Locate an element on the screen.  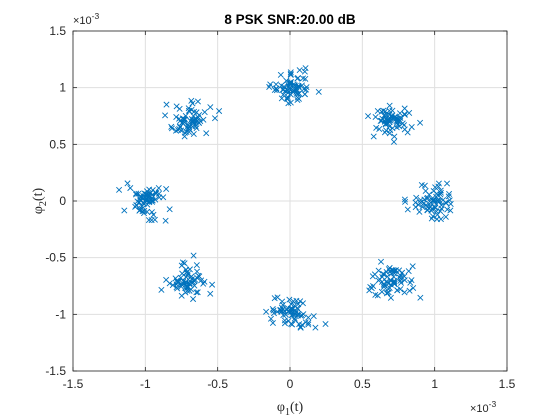
x-tick-label: 1 is located at coordinates (434, 384).